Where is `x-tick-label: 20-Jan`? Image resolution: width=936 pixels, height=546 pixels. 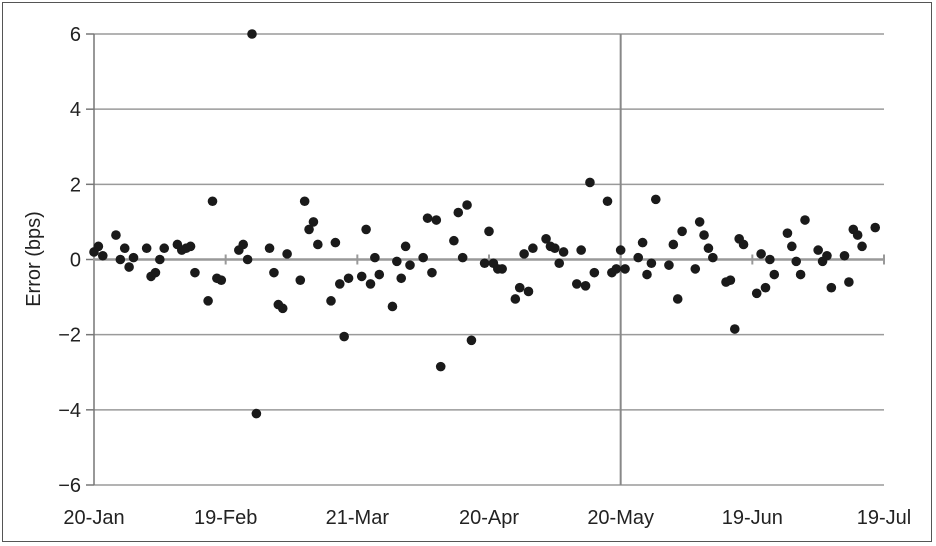 x-tick-label: 20-Jan is located at coordinates (93, 518).